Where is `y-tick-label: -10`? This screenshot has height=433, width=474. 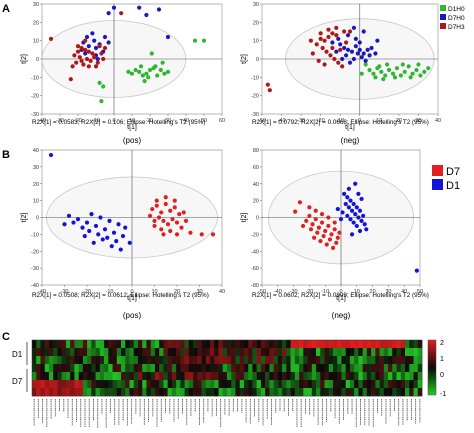 y-tick-label: -10 is located at coordinates (35, 78).